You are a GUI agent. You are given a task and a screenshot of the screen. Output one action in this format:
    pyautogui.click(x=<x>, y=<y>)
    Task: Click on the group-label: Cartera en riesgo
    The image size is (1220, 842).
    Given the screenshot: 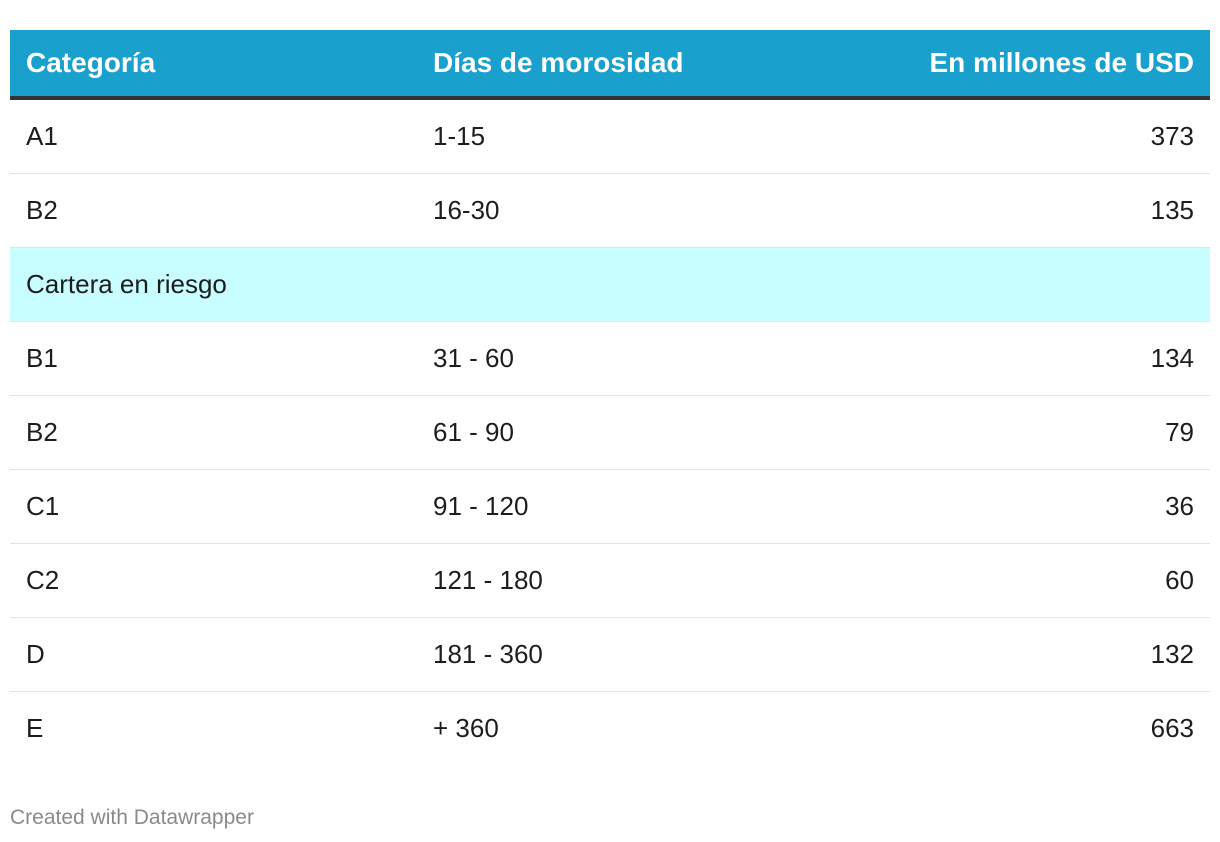 What is the action you would take?
    pyautogui.click(x=610, y=284)
    